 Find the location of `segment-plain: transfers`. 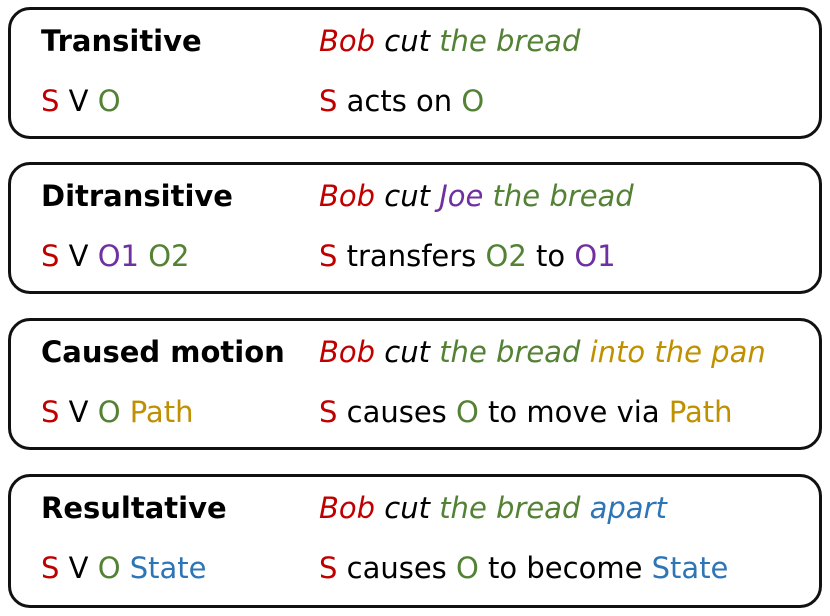

segment-plain: transfers is located at coordinates (411, 256).